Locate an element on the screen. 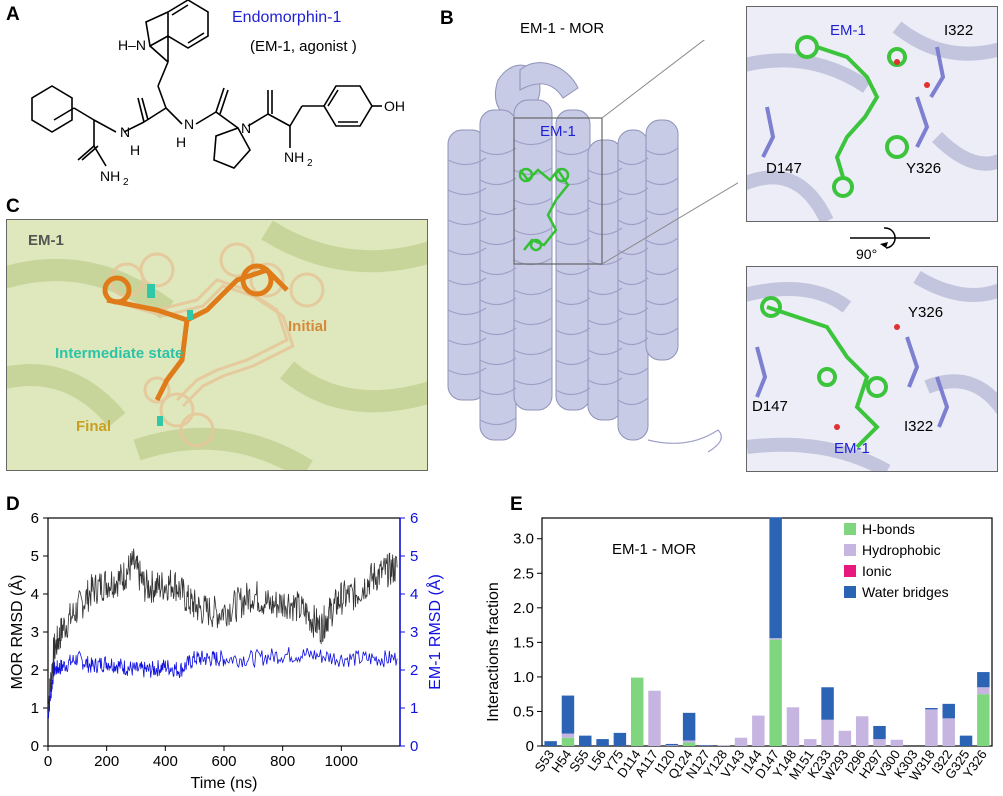 The height and width of the screenshot is (796, 1003). y-left-tick-label: 3 is located at coordinates (35, 632).